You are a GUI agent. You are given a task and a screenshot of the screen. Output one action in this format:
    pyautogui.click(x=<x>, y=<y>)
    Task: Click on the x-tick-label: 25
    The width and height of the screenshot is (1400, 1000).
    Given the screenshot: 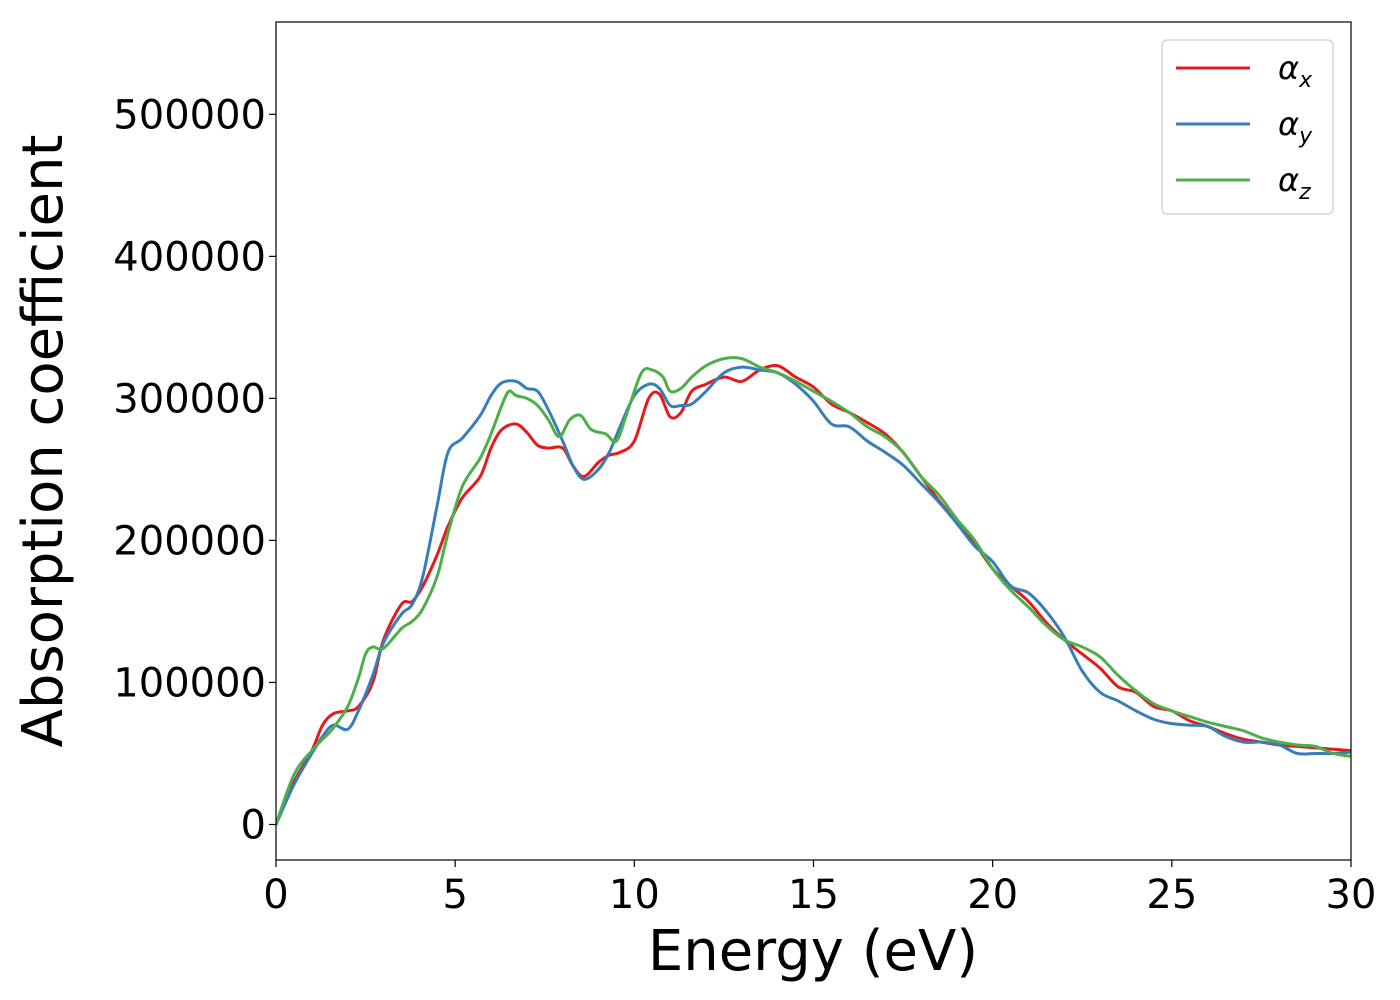 What is the action you would take?
    pyautogui.click(x=1171, y=895)
    